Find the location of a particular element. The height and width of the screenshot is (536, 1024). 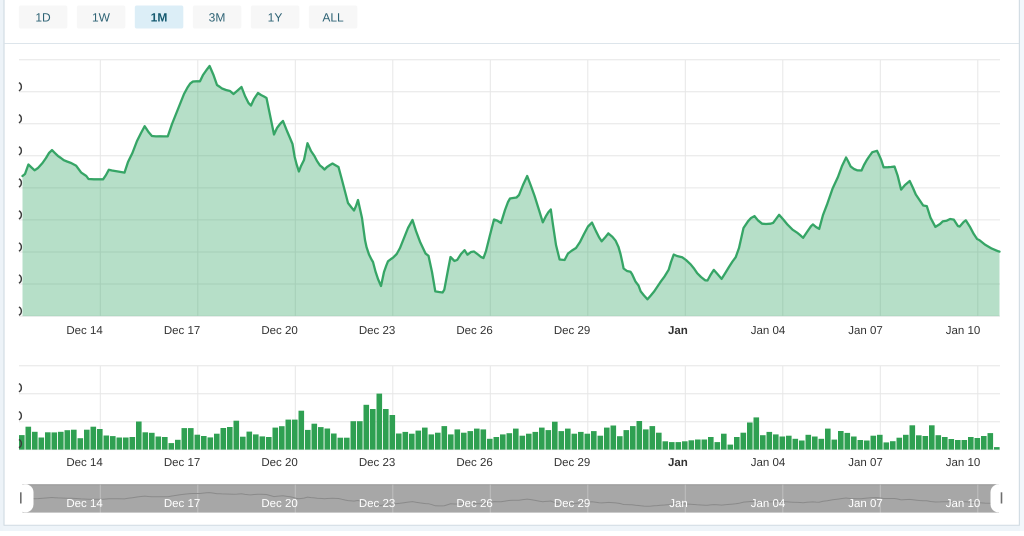

svg-text: 1D is located at coordinates (43, 18).